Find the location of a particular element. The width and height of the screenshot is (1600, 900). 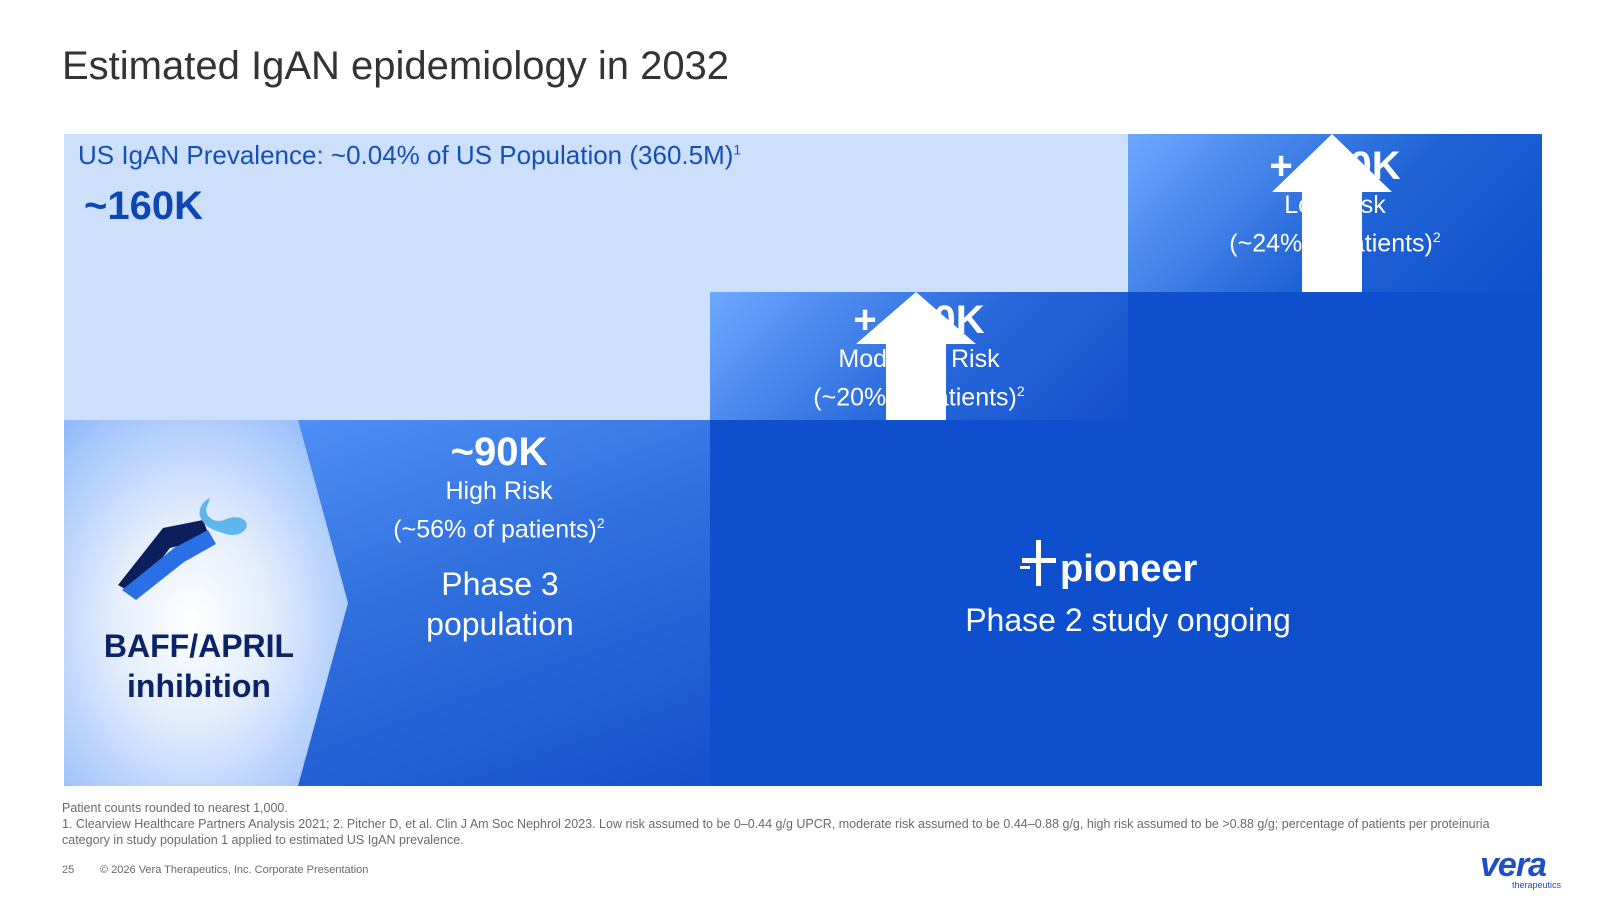

vera-logo: vera is located at coordinates (1513, 865).